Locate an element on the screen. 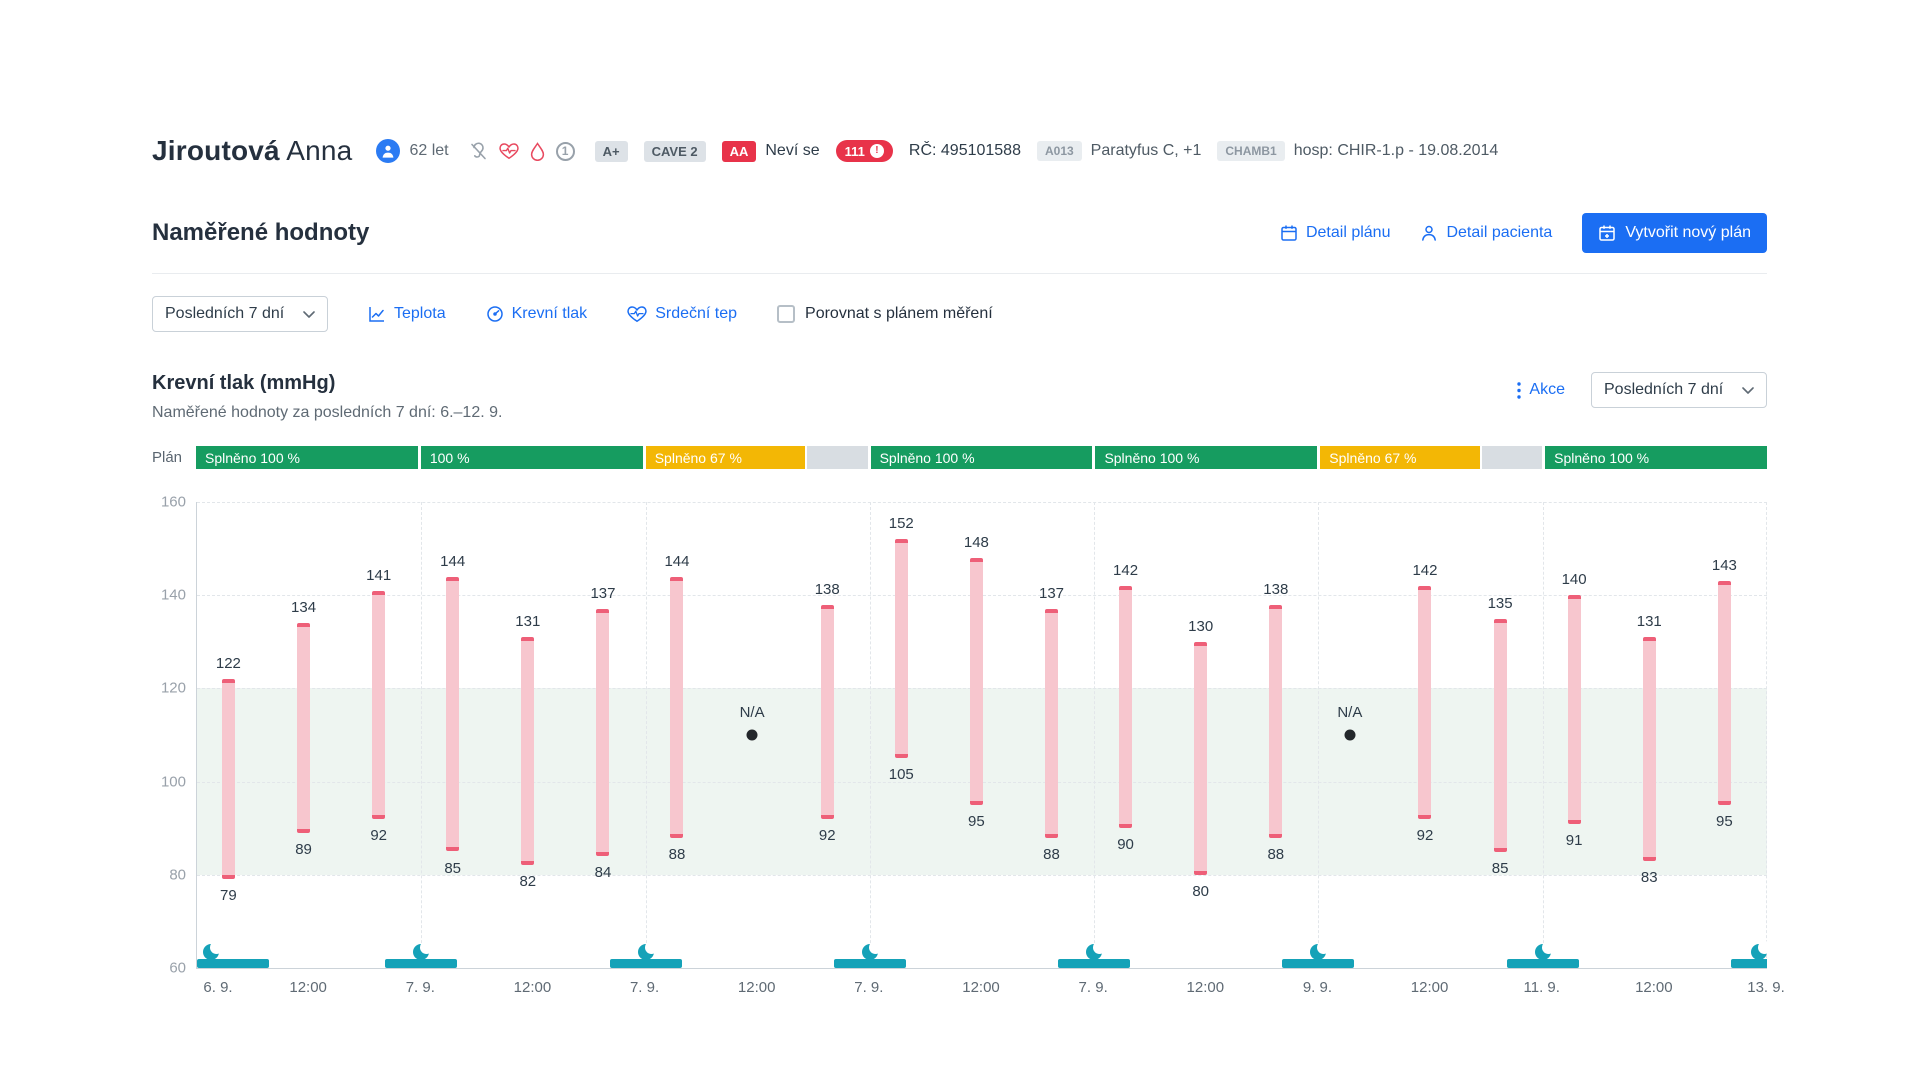 The height and width of the screenshot is (1081, 1920). plan-day-cell: 100 % is located at coordinates (531, 457).